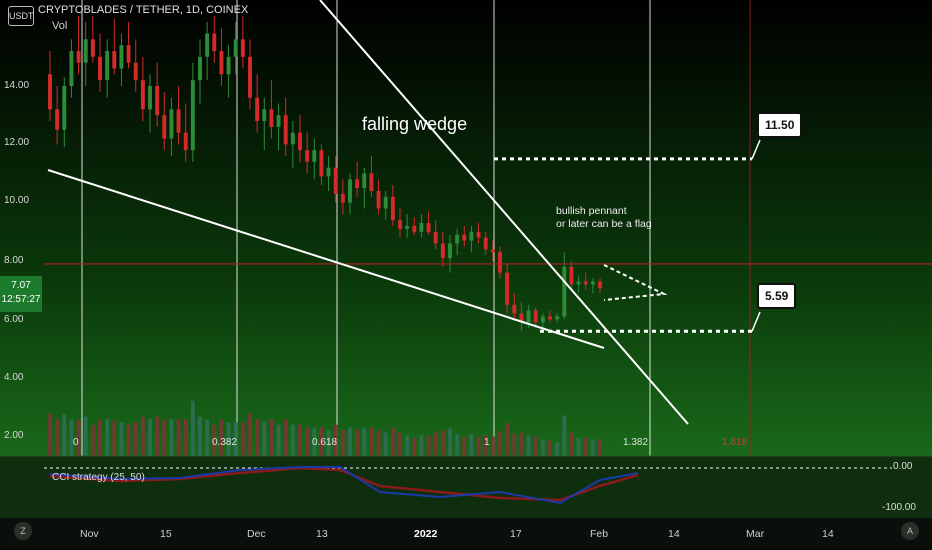  I want to click on falling-wedge-label: falling wedge, so click(415, 124).